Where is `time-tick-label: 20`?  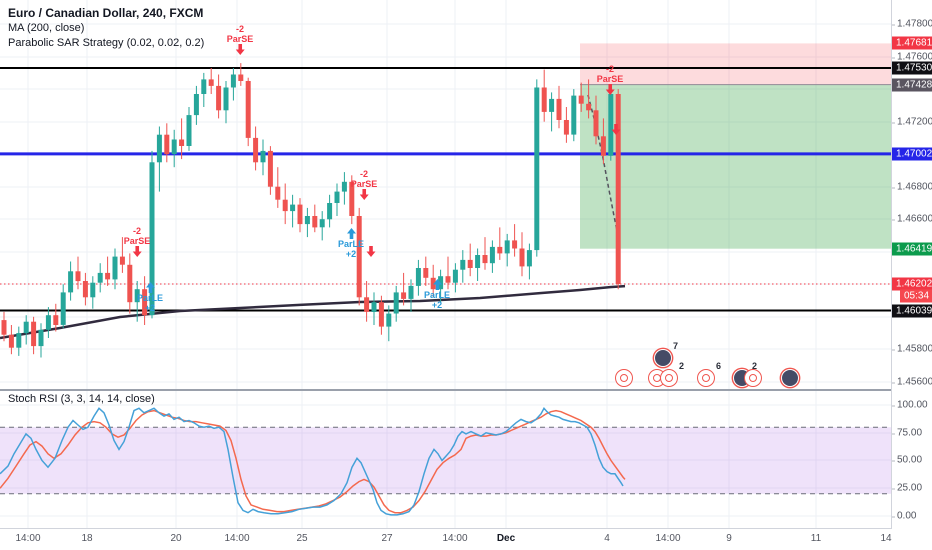 time-tick-label: 20 is located at coordinates (176, 538).